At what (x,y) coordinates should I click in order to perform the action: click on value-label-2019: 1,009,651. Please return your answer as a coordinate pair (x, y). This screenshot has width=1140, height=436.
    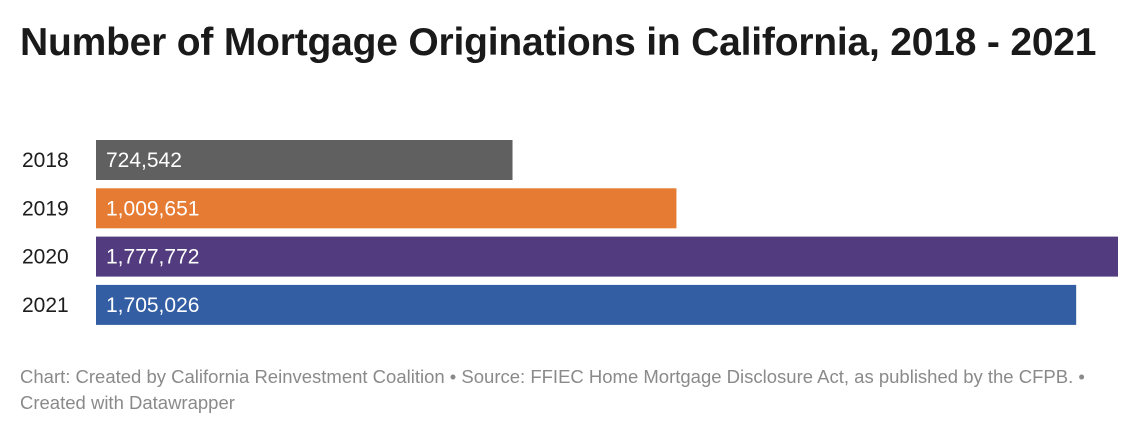
    Looking at the image, I should click on (152, 208).